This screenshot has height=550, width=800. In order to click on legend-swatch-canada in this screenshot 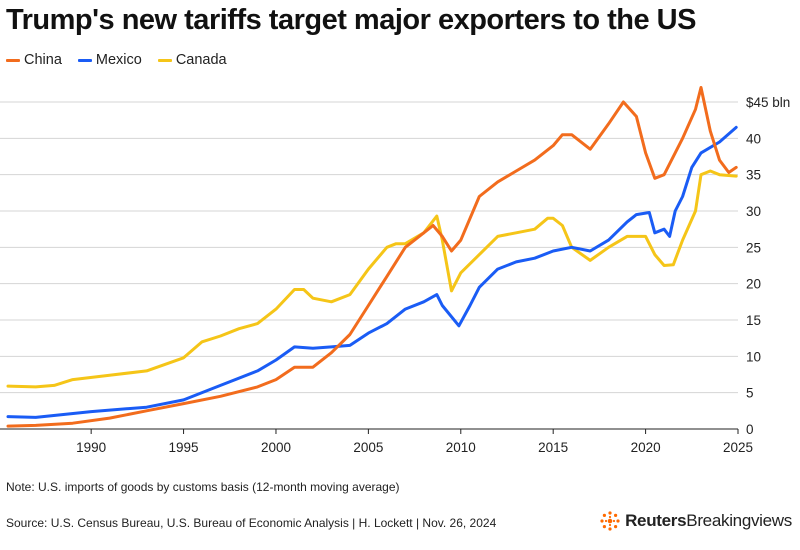, I will do `click(164, 60)`.